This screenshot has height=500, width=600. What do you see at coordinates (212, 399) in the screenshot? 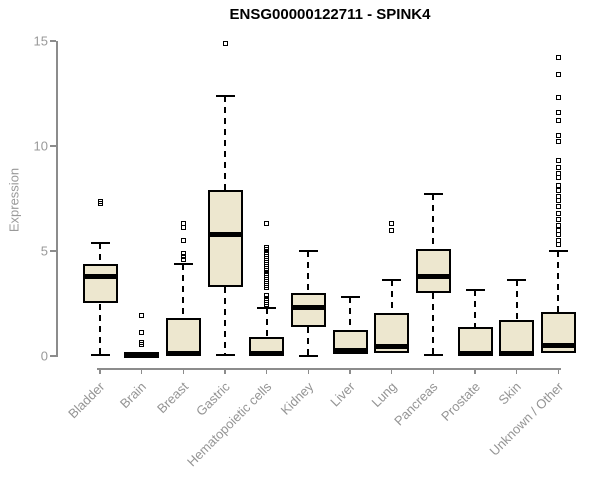
I see `x-tick-label: Gastric` at bounding box center [212, 399].